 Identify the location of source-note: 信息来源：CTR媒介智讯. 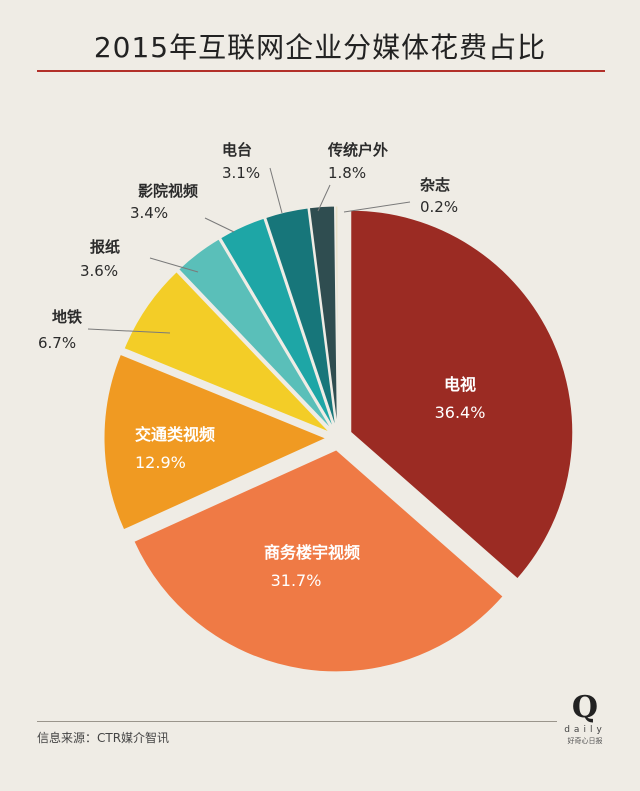
(103, 738).